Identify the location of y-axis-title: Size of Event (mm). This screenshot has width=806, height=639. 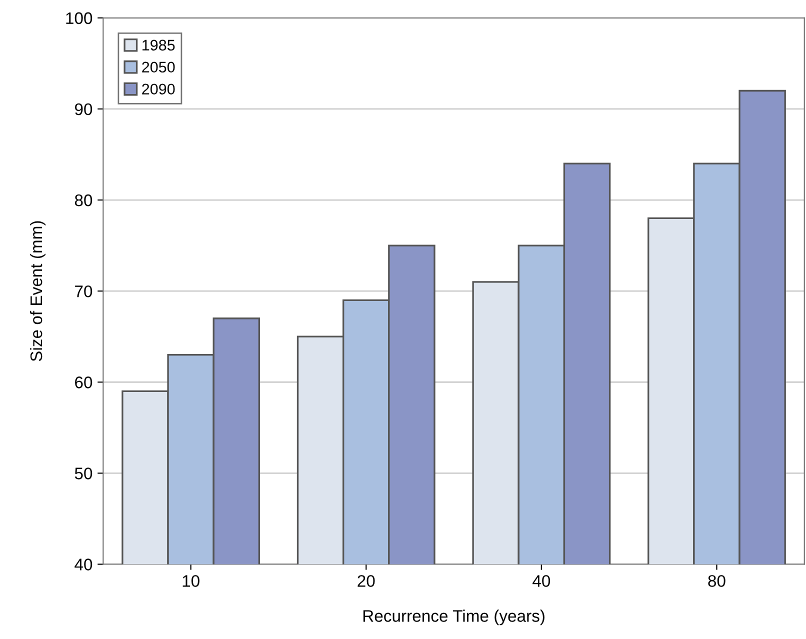
(38, 291).